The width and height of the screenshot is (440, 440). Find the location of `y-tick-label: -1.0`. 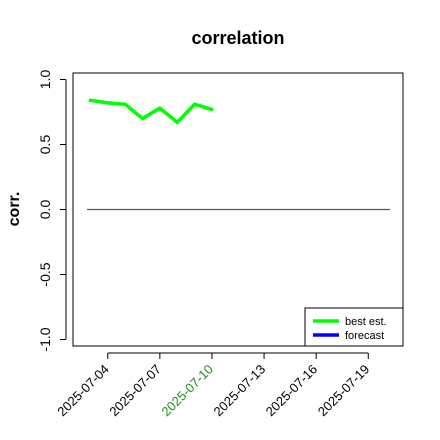

y-tick-label: -1.0 is located at coordinates (45, 339).